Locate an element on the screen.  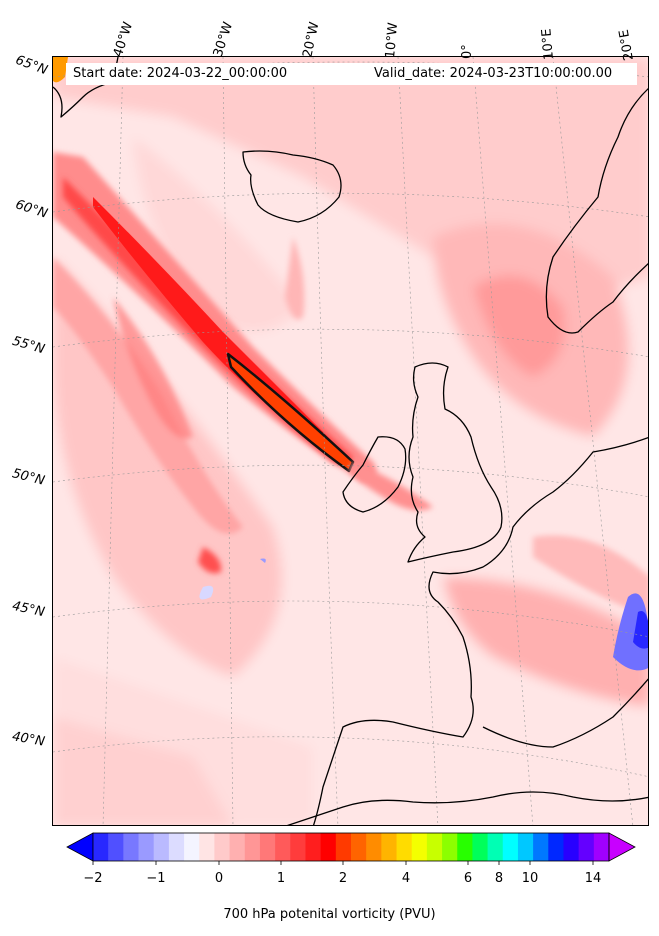
greenland-coast is located at coordinates (86, 87).